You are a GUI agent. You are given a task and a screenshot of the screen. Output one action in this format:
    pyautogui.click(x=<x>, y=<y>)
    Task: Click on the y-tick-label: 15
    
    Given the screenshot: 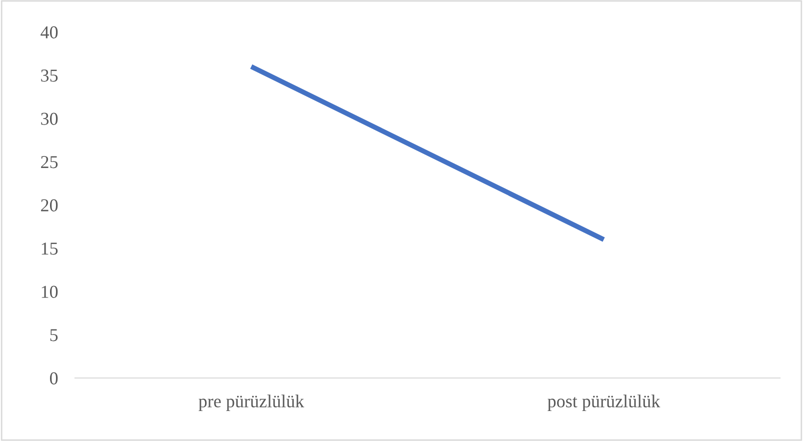 What is the action you would take?
    pyautogui.click(x=50, y=248)
    